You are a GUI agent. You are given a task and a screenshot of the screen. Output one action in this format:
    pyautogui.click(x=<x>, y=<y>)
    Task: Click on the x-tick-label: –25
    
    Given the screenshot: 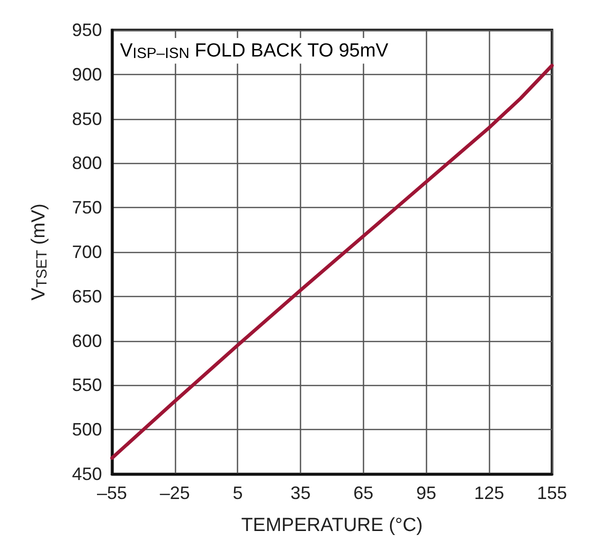 What is the action you would take?
    pyautogui.click(x=175, y=493)
    